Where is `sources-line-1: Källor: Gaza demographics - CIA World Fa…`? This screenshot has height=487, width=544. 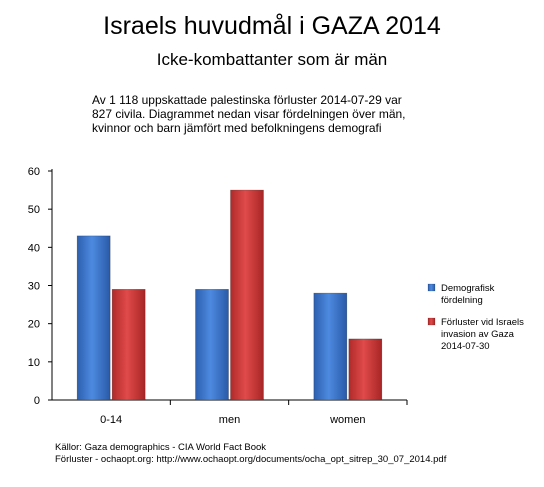 sources-line-1: Källor: Gaza demographics - CIA World Fa… is located at coordinates (161, 447).